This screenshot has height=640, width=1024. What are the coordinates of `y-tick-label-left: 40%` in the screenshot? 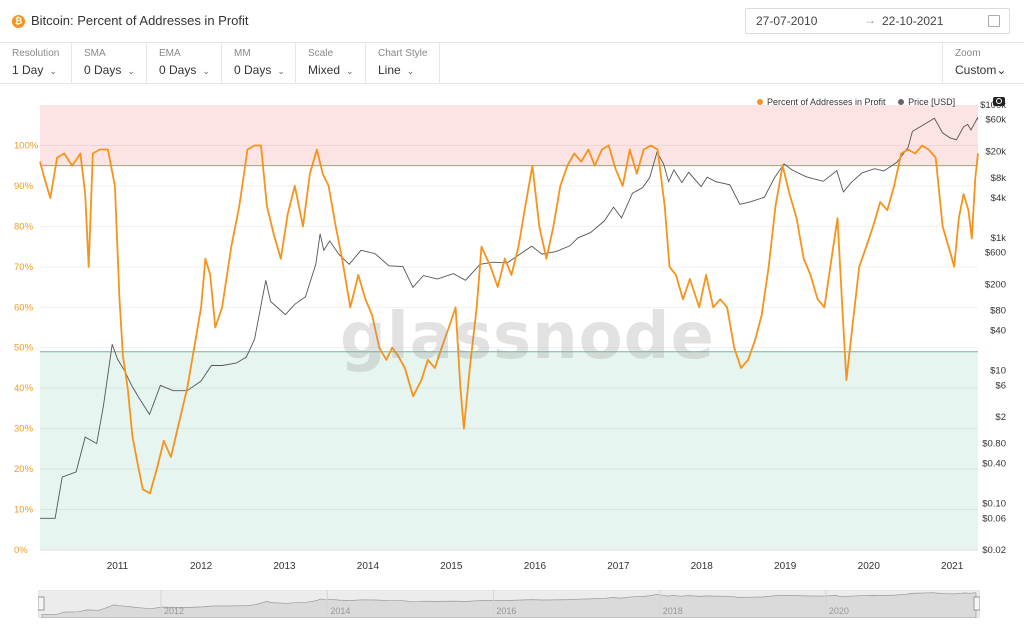 It's located at (24, 388).